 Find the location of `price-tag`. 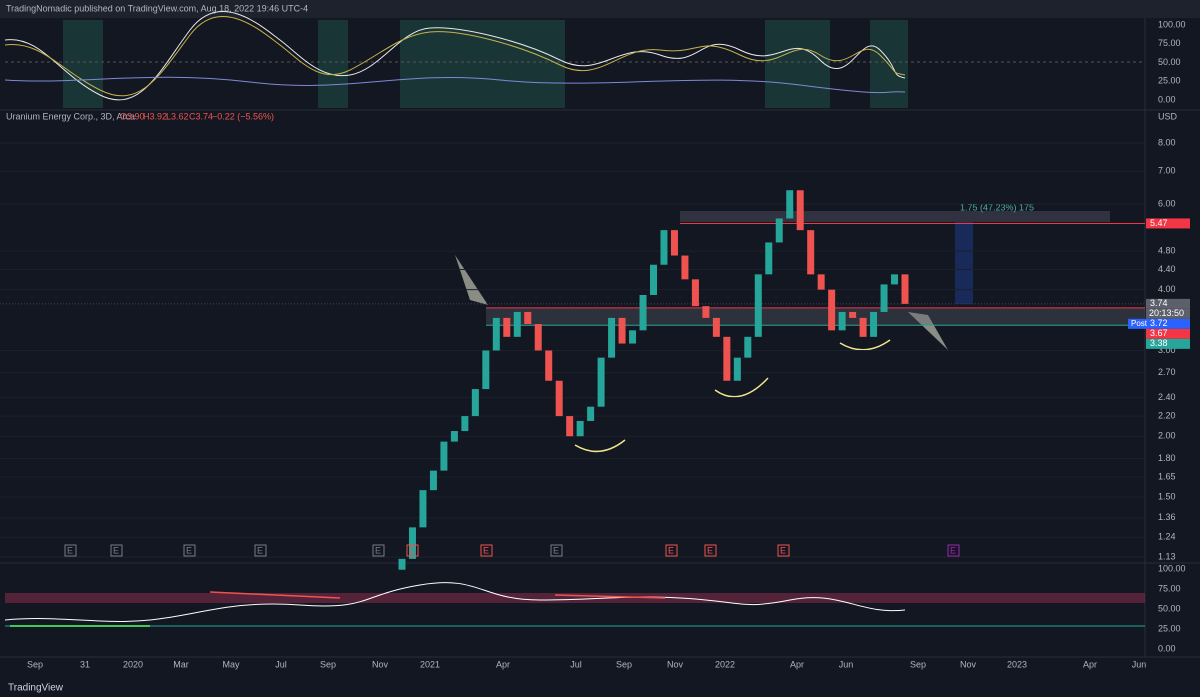

price-tag is located at coordinates (1168, 323).